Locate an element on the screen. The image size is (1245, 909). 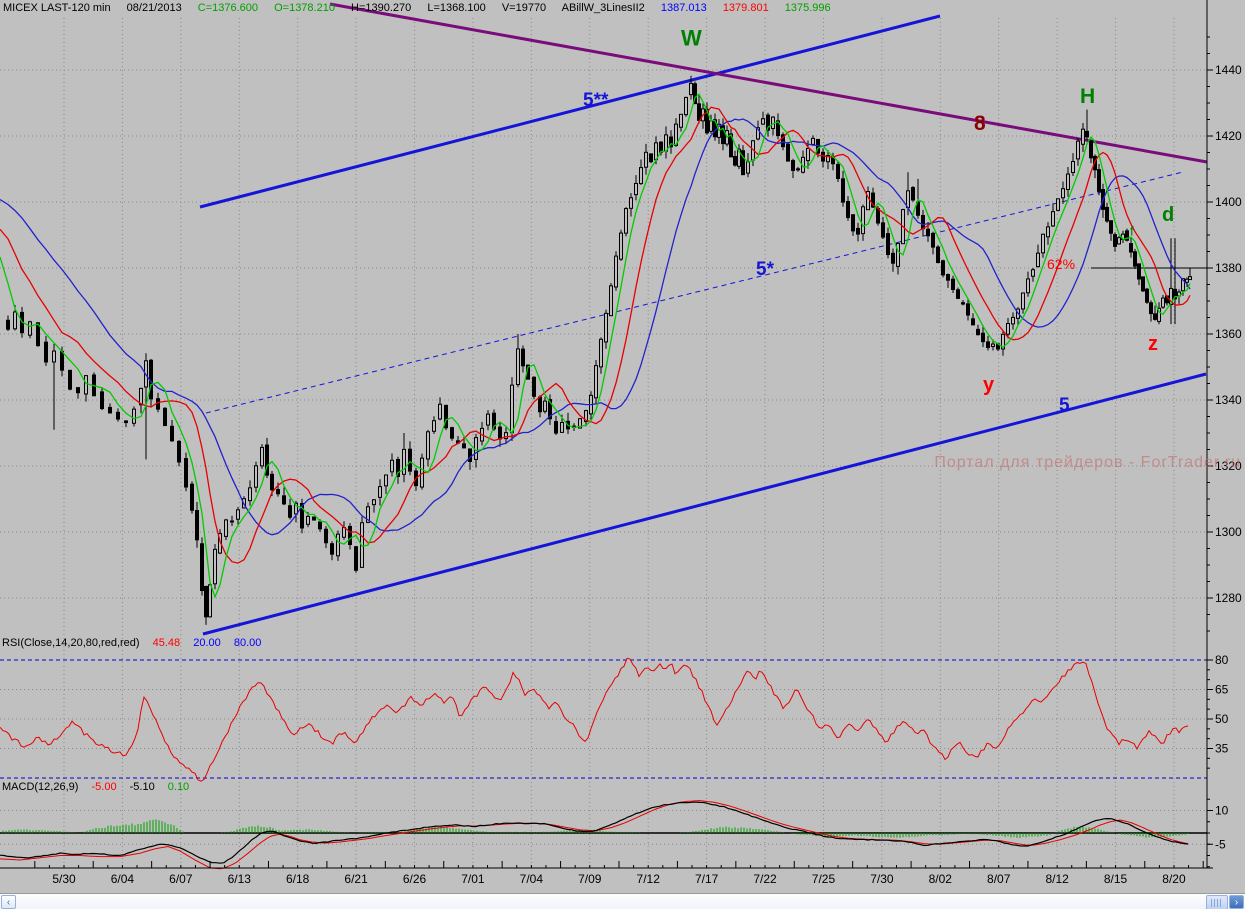
line-label-5: 5 is located at coordinates (1064, 405).